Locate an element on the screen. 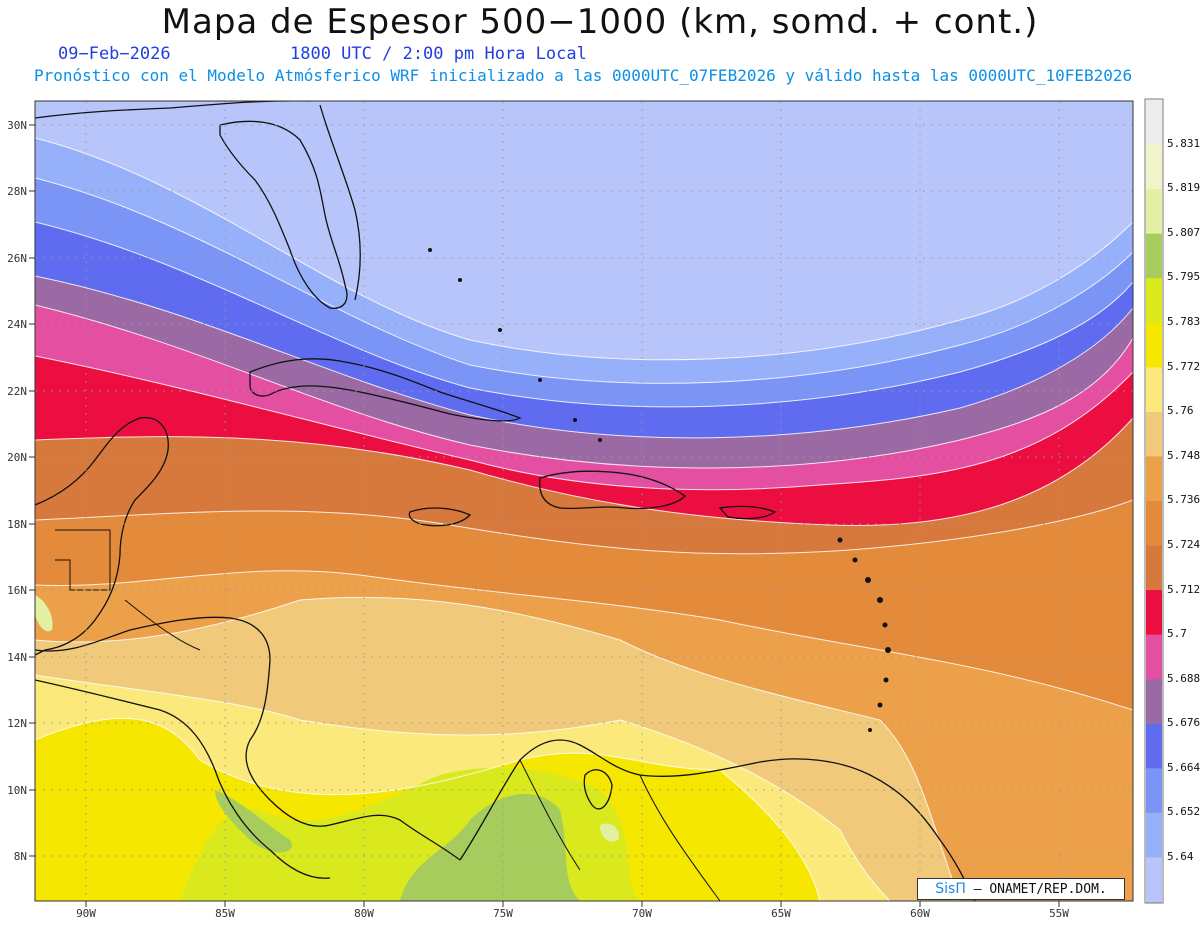 The image size is (1200, 927). colorbar-label: 5.652 is located at coordinates (1183, 811).